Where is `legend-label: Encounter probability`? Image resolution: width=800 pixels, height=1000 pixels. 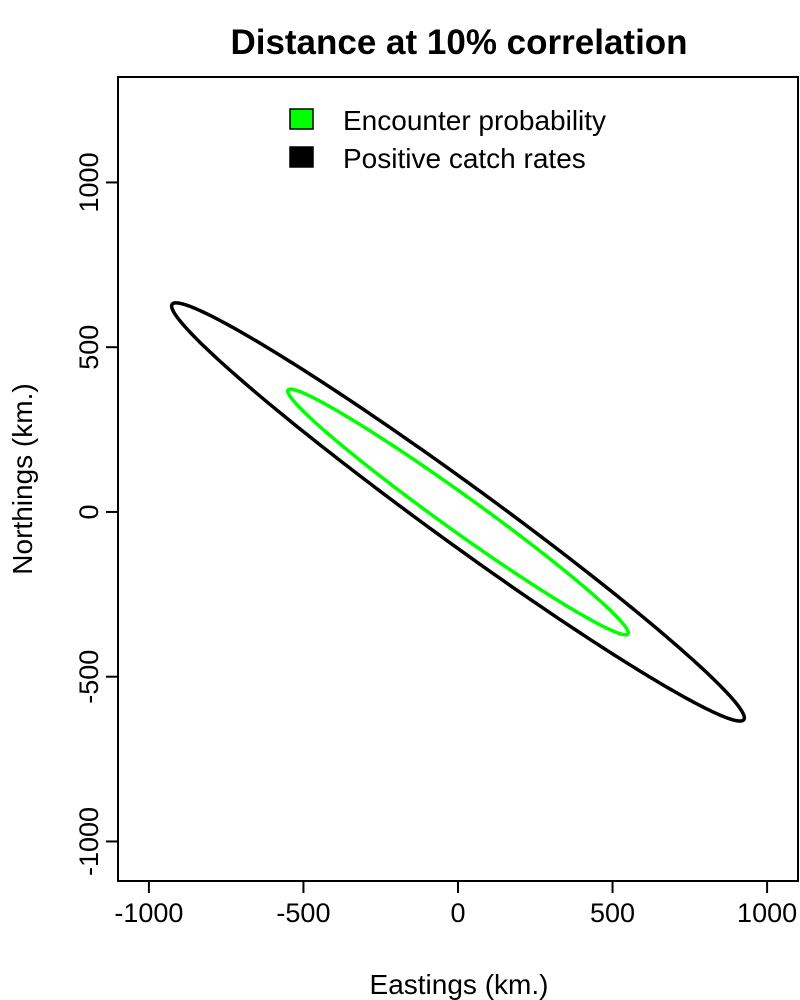 legend-label: Encounter probability is located at coordinates (474, 120).